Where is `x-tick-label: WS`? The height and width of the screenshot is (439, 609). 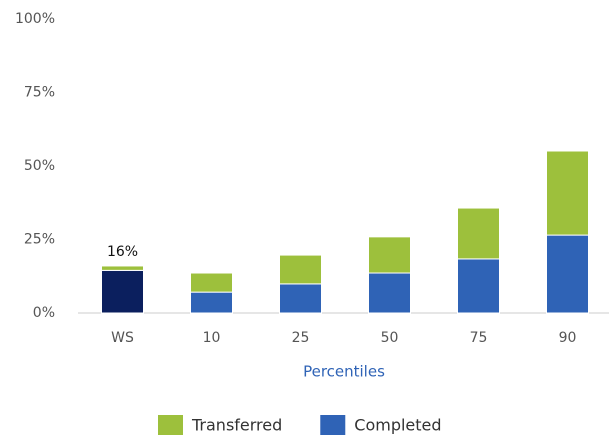 x-tick-label: WS is located at coordinates (122, 338).